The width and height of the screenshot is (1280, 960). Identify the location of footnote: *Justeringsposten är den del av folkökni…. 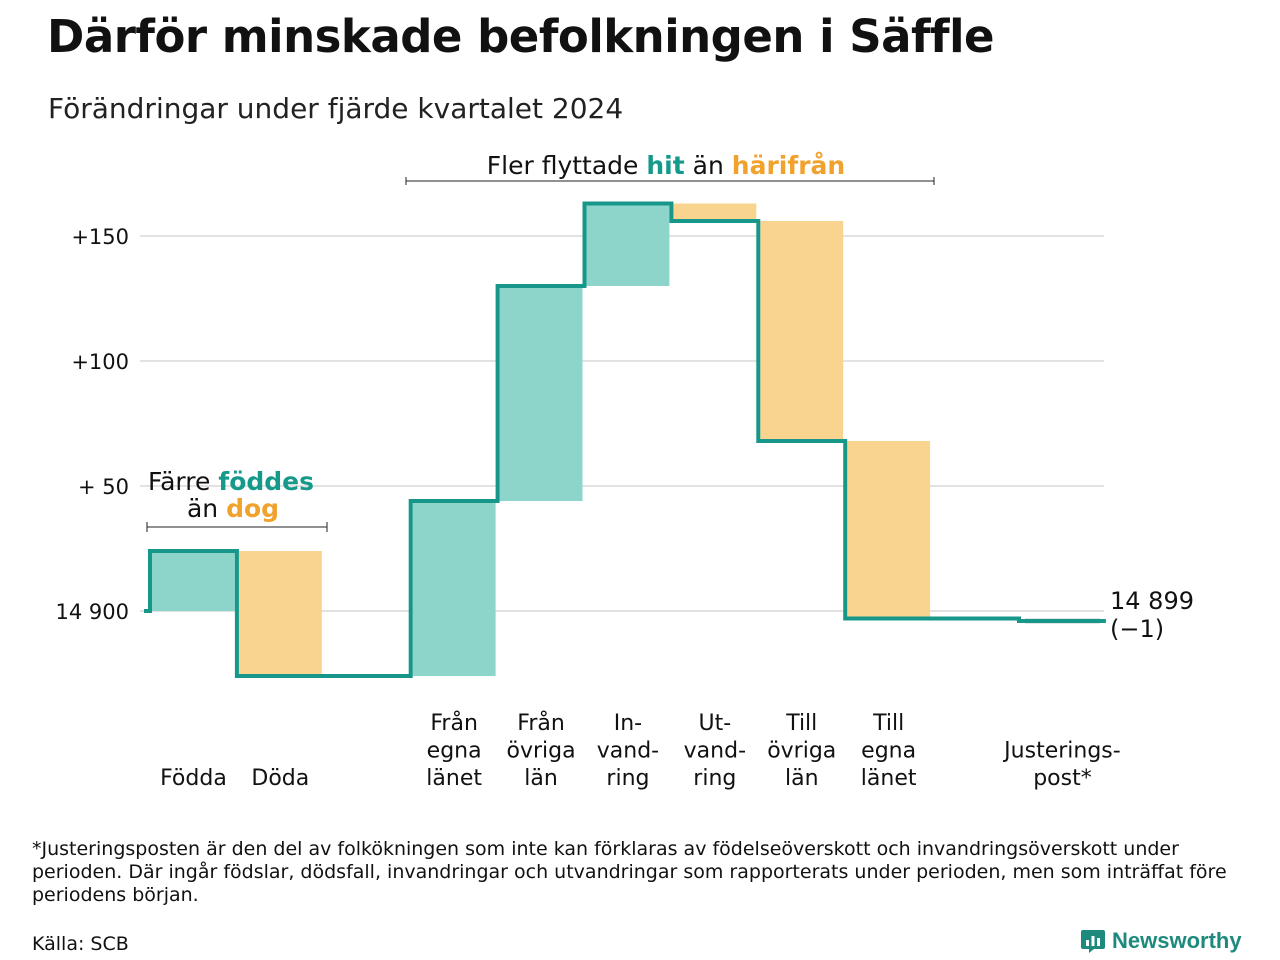
(629, 872).